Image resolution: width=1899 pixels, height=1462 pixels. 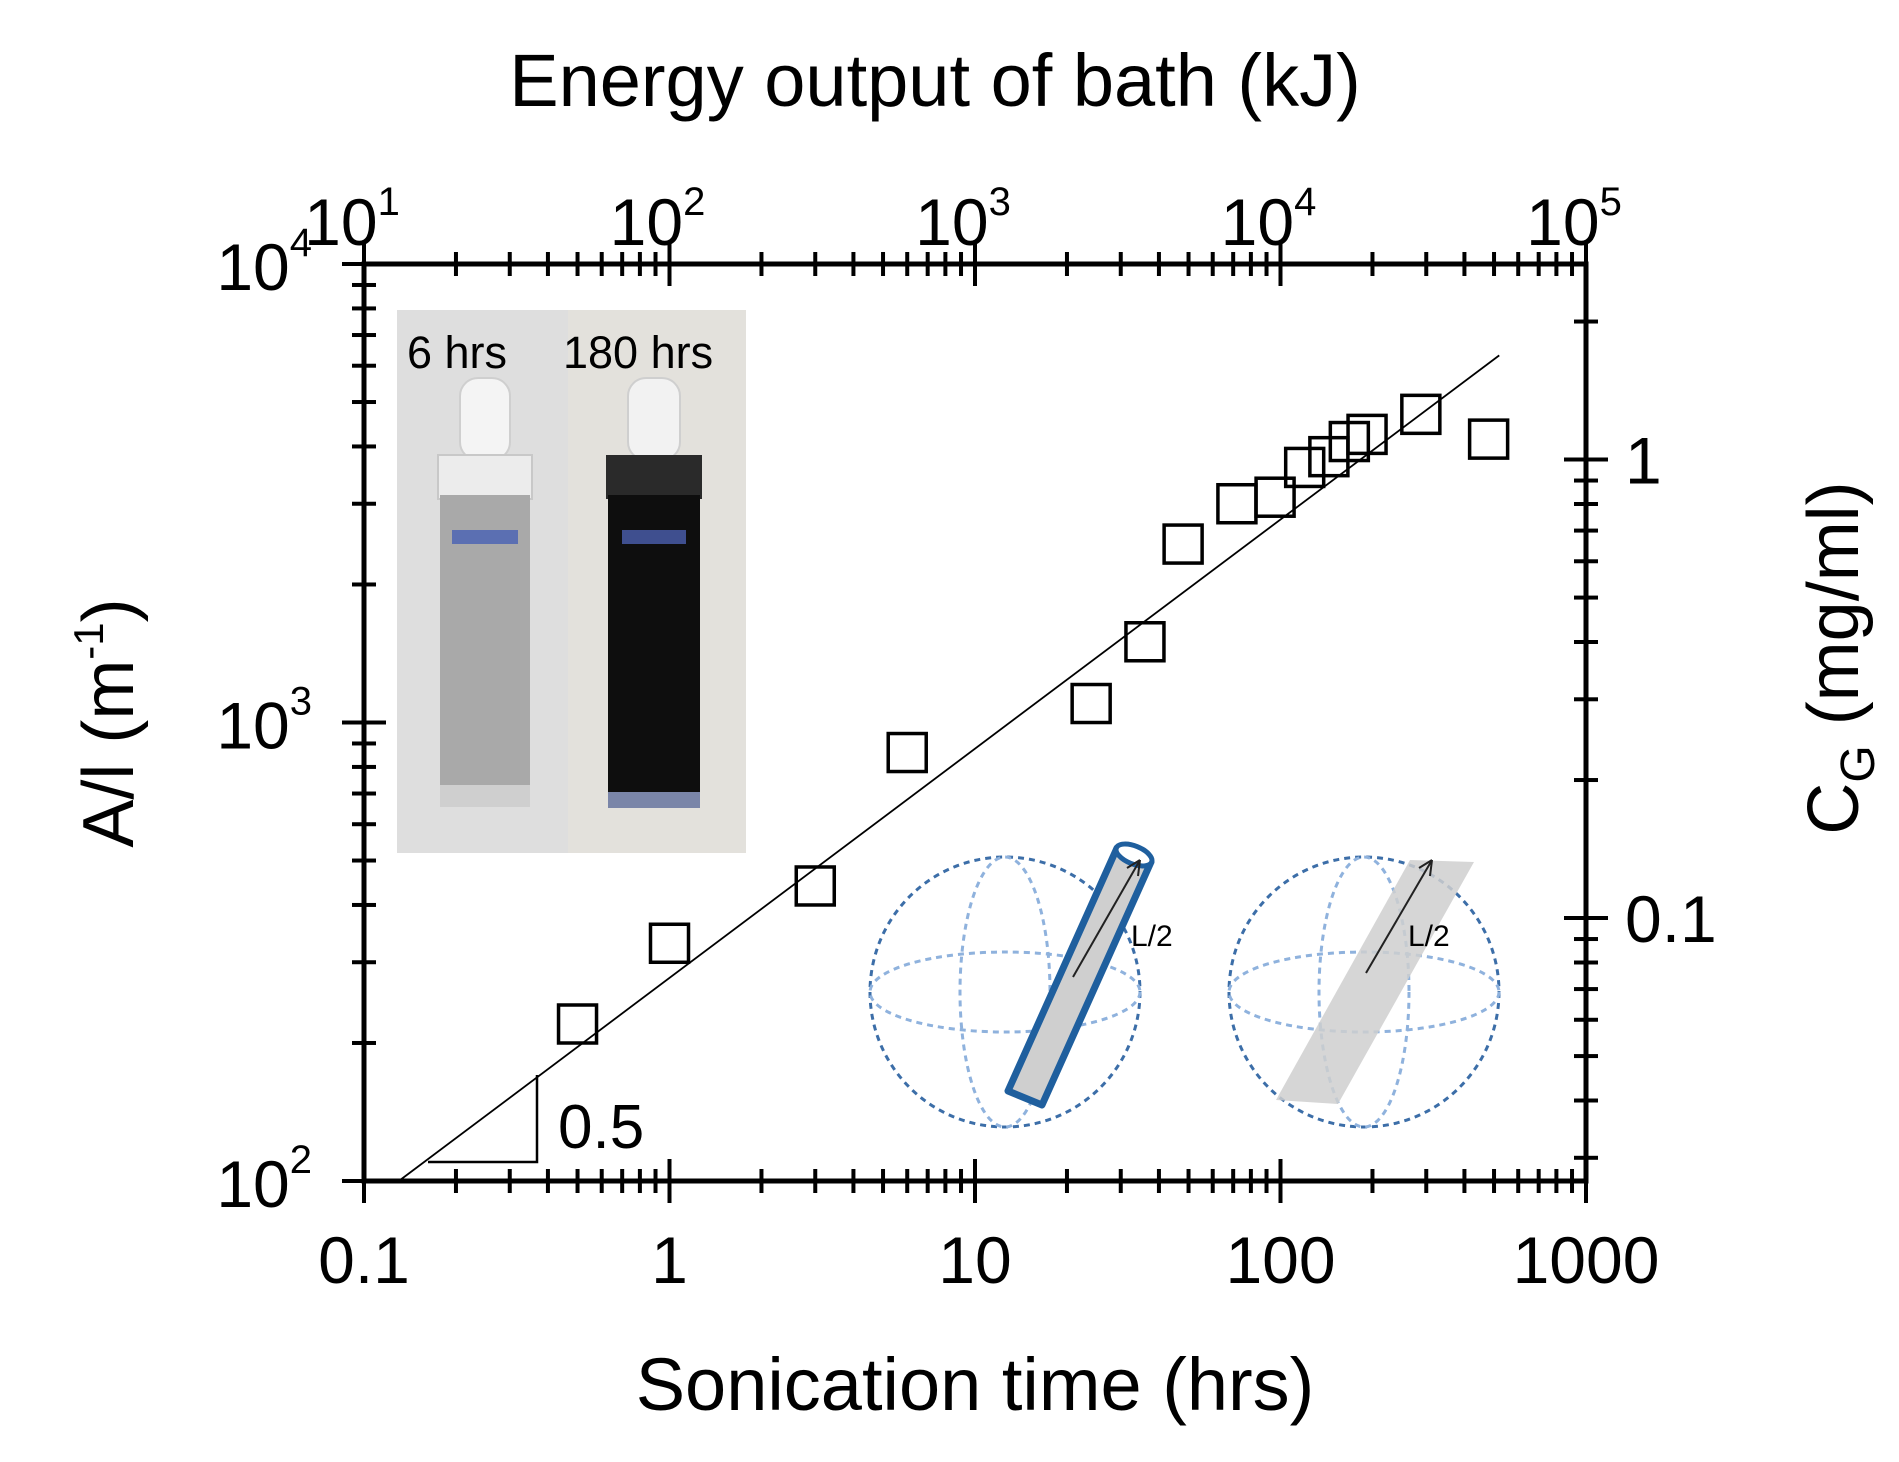 What do you see at coordinates (975, 1384) in the screenshot?
I see `x-axis-label: Sonication time (hrs)` at bounding box center [975, 1384].